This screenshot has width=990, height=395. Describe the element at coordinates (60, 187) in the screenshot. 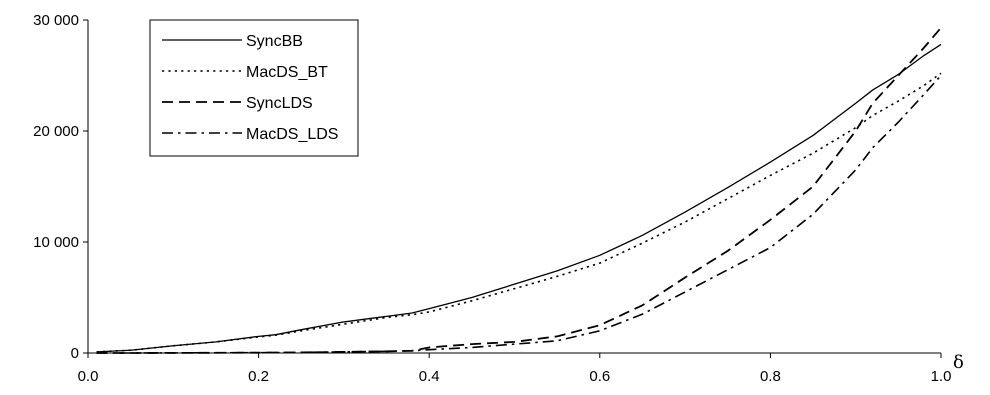

I see `y-axis-ticks: 0 10 000 20 000 30 000` at that location.